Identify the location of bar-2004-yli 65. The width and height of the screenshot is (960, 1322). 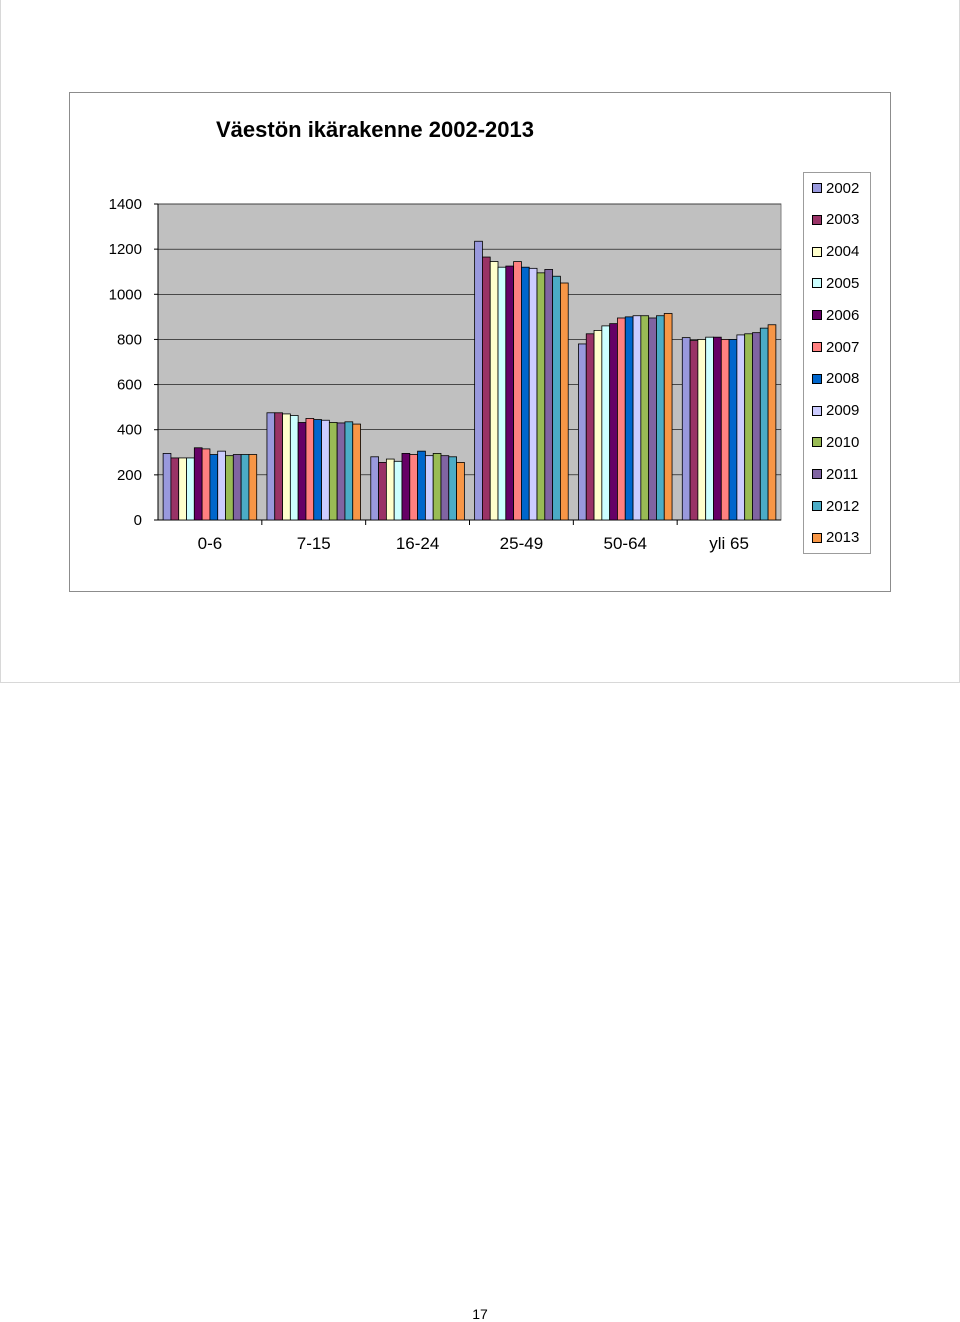
(702, 430).